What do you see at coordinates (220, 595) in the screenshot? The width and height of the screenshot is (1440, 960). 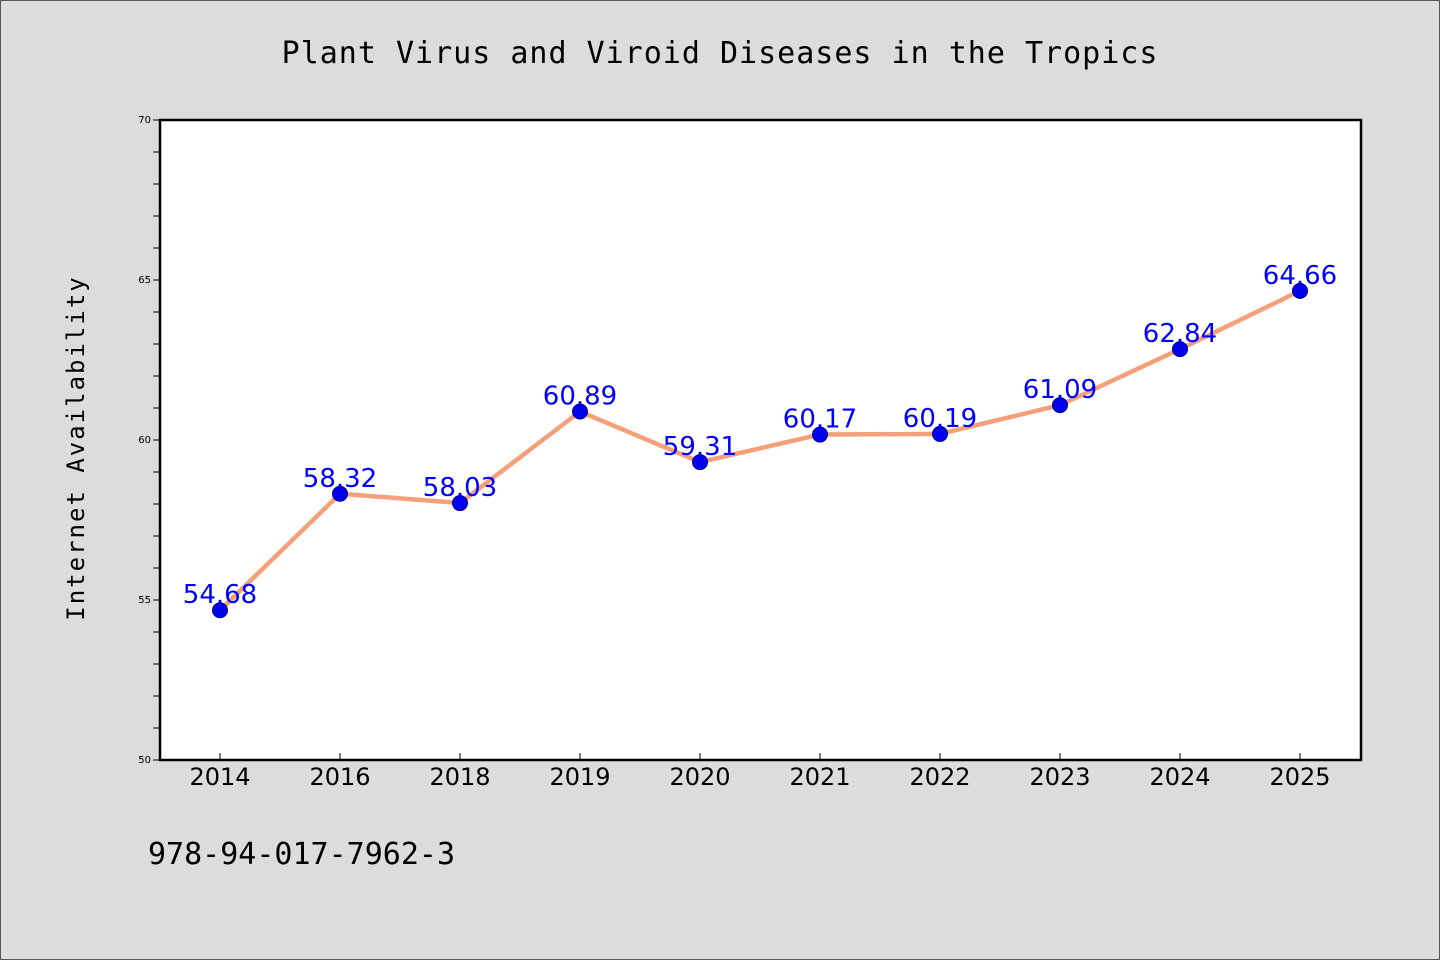 I see `data-label: 54.68` at bounding box center [220, 595].